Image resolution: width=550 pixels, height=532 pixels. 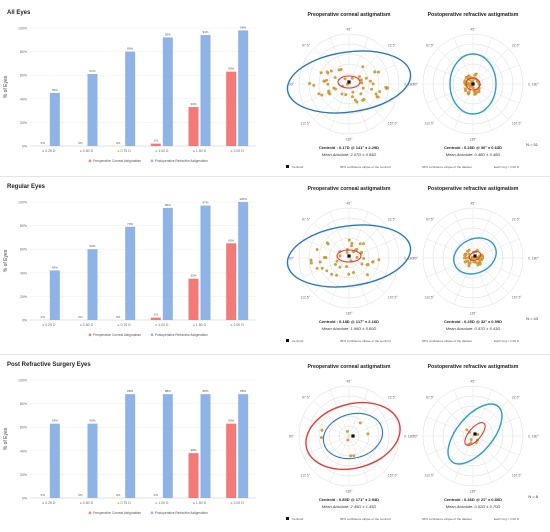 What do you see at coordinates (6, 86) in the screenshot?
I see `y-axis-label: % of Eyes` at bounding box center [6, 86].